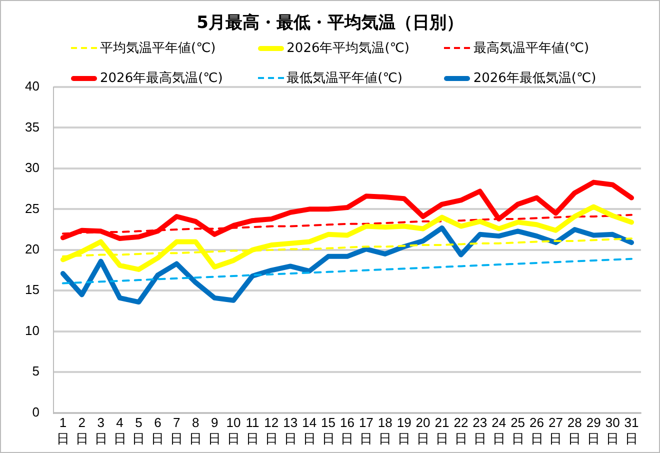 The image size is (660, 453). Describe the element at coordinates (518, 430) in the screenshot. I see `x-tick-label: 25日` at that location.